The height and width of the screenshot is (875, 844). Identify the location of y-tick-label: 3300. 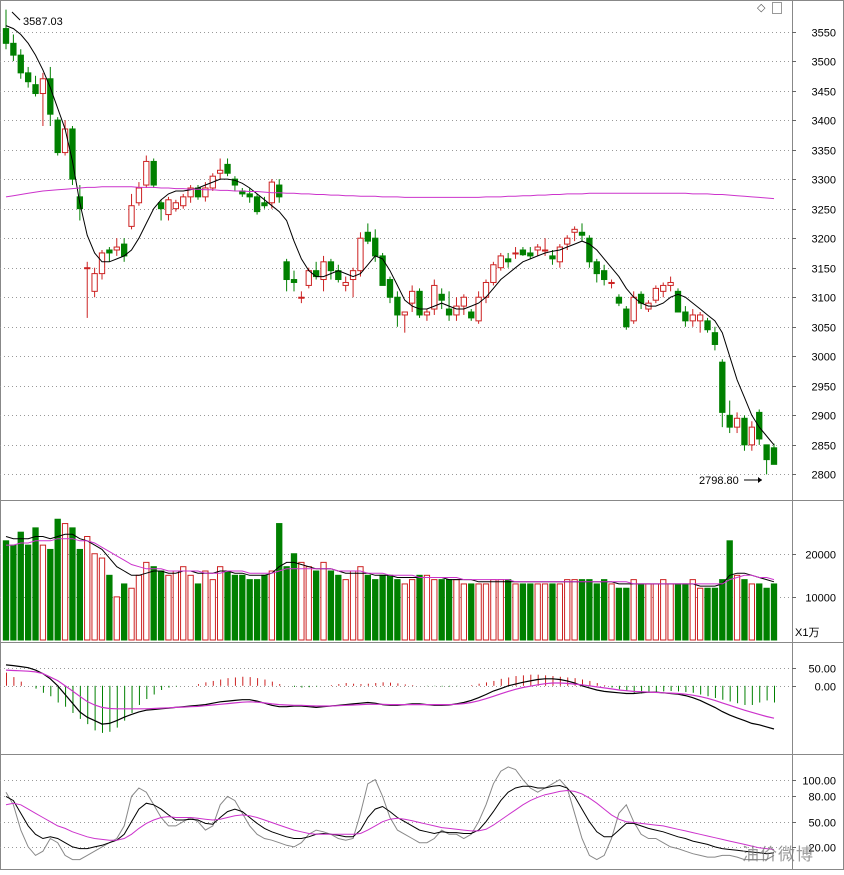
(824, 181).